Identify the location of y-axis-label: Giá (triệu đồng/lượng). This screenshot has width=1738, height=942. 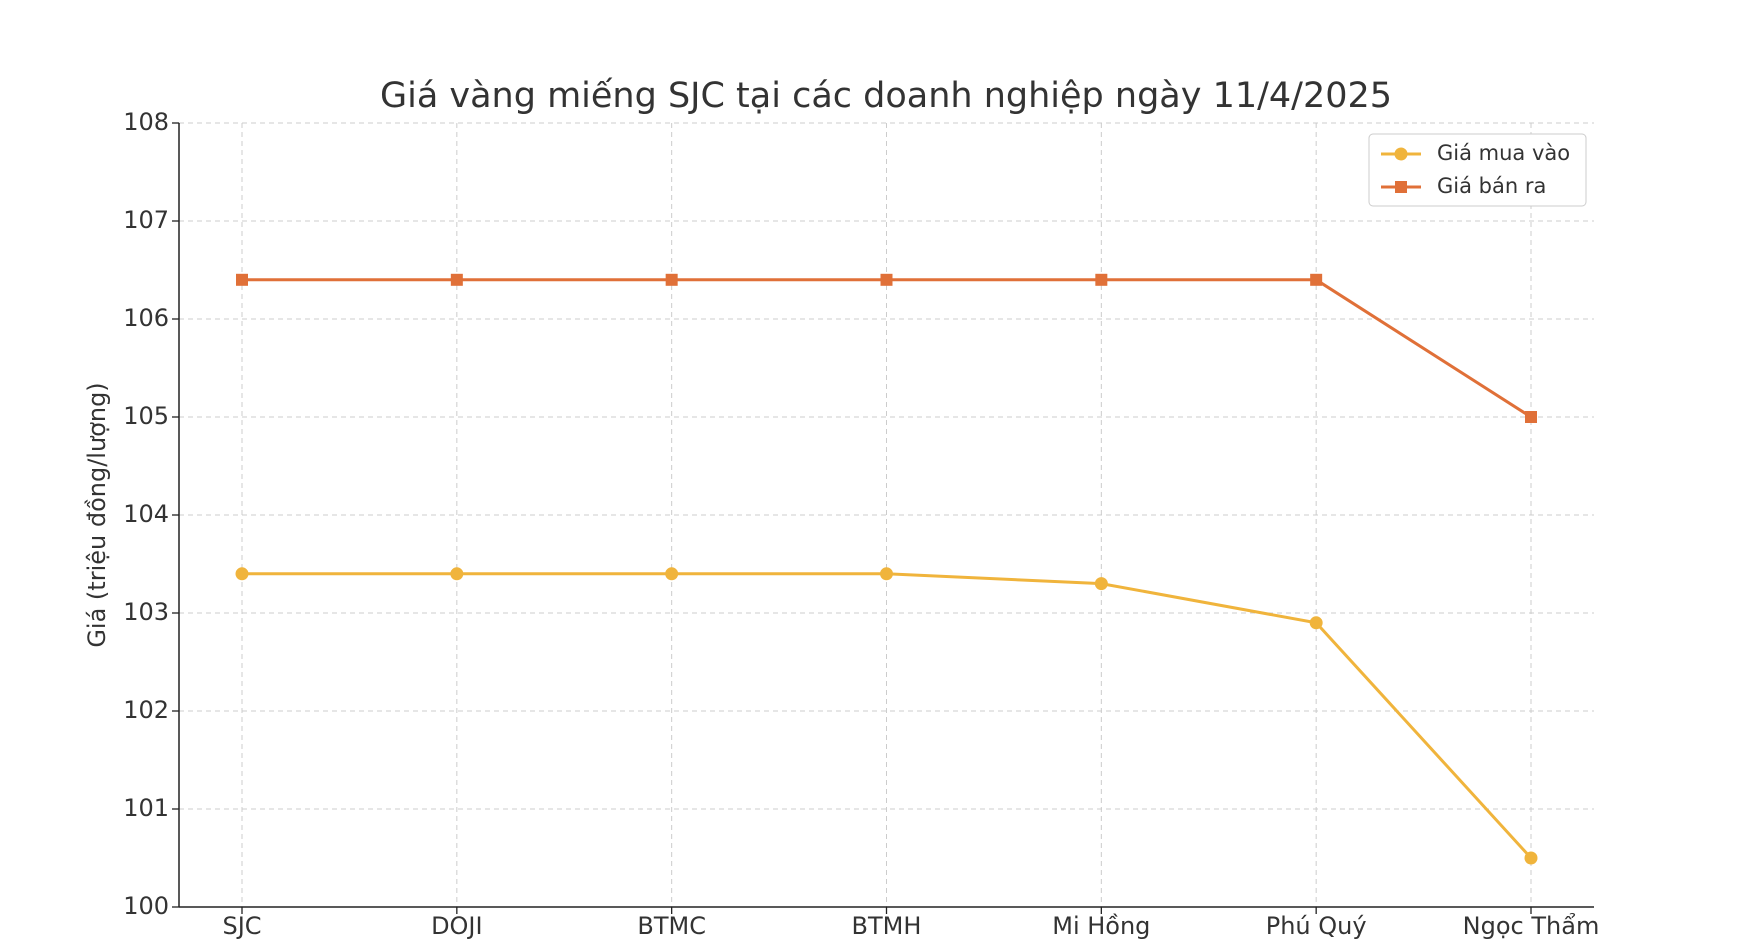
(97, 514).